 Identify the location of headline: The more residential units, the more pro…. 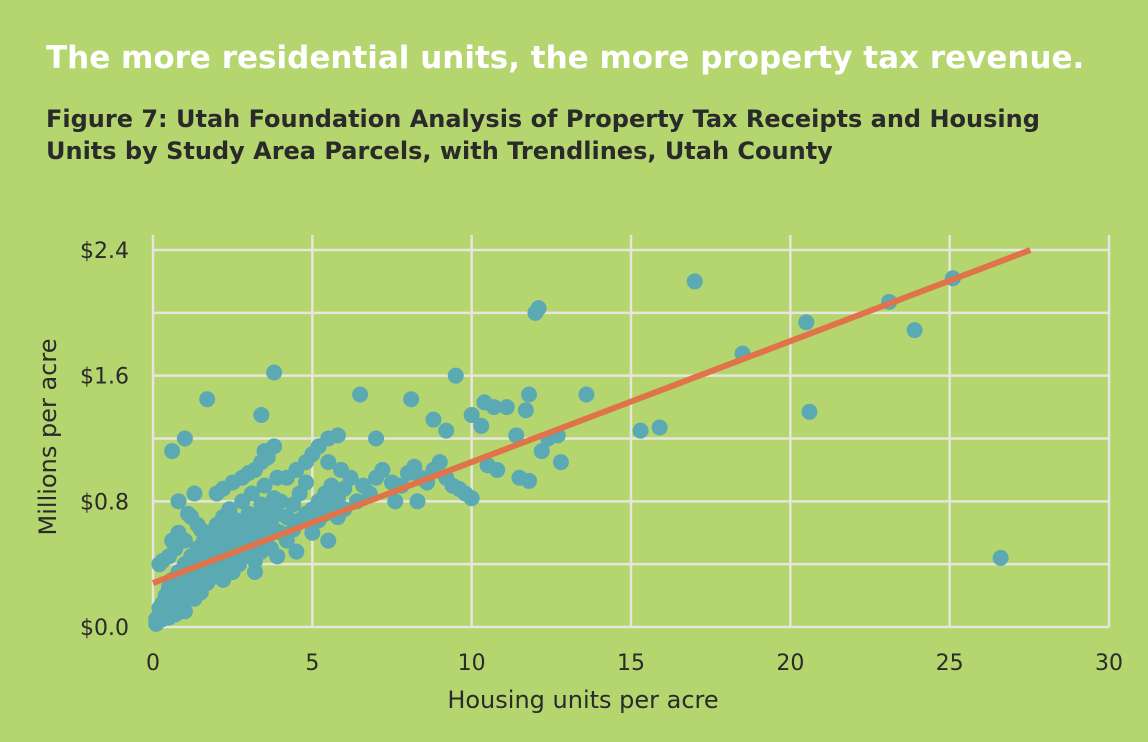
(565, 58).